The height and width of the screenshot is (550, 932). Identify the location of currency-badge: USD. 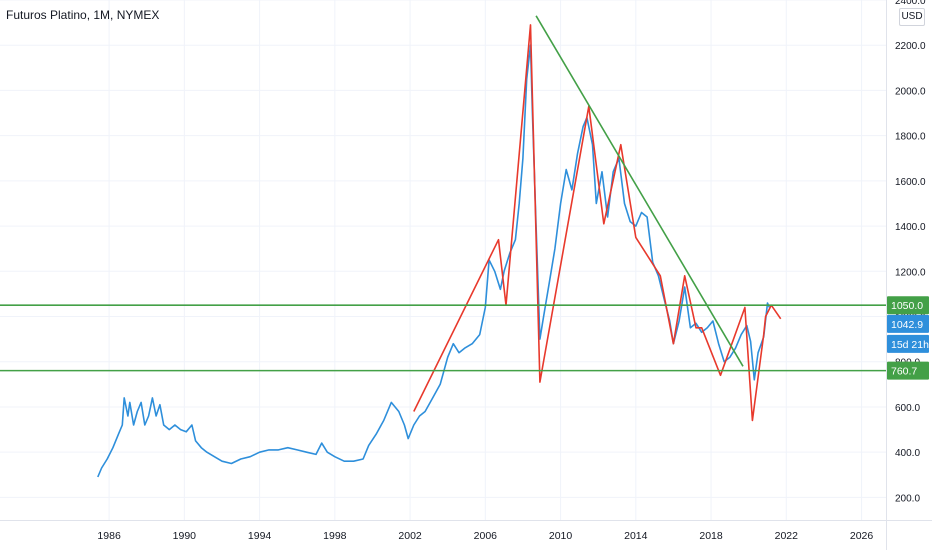
(912, 17).